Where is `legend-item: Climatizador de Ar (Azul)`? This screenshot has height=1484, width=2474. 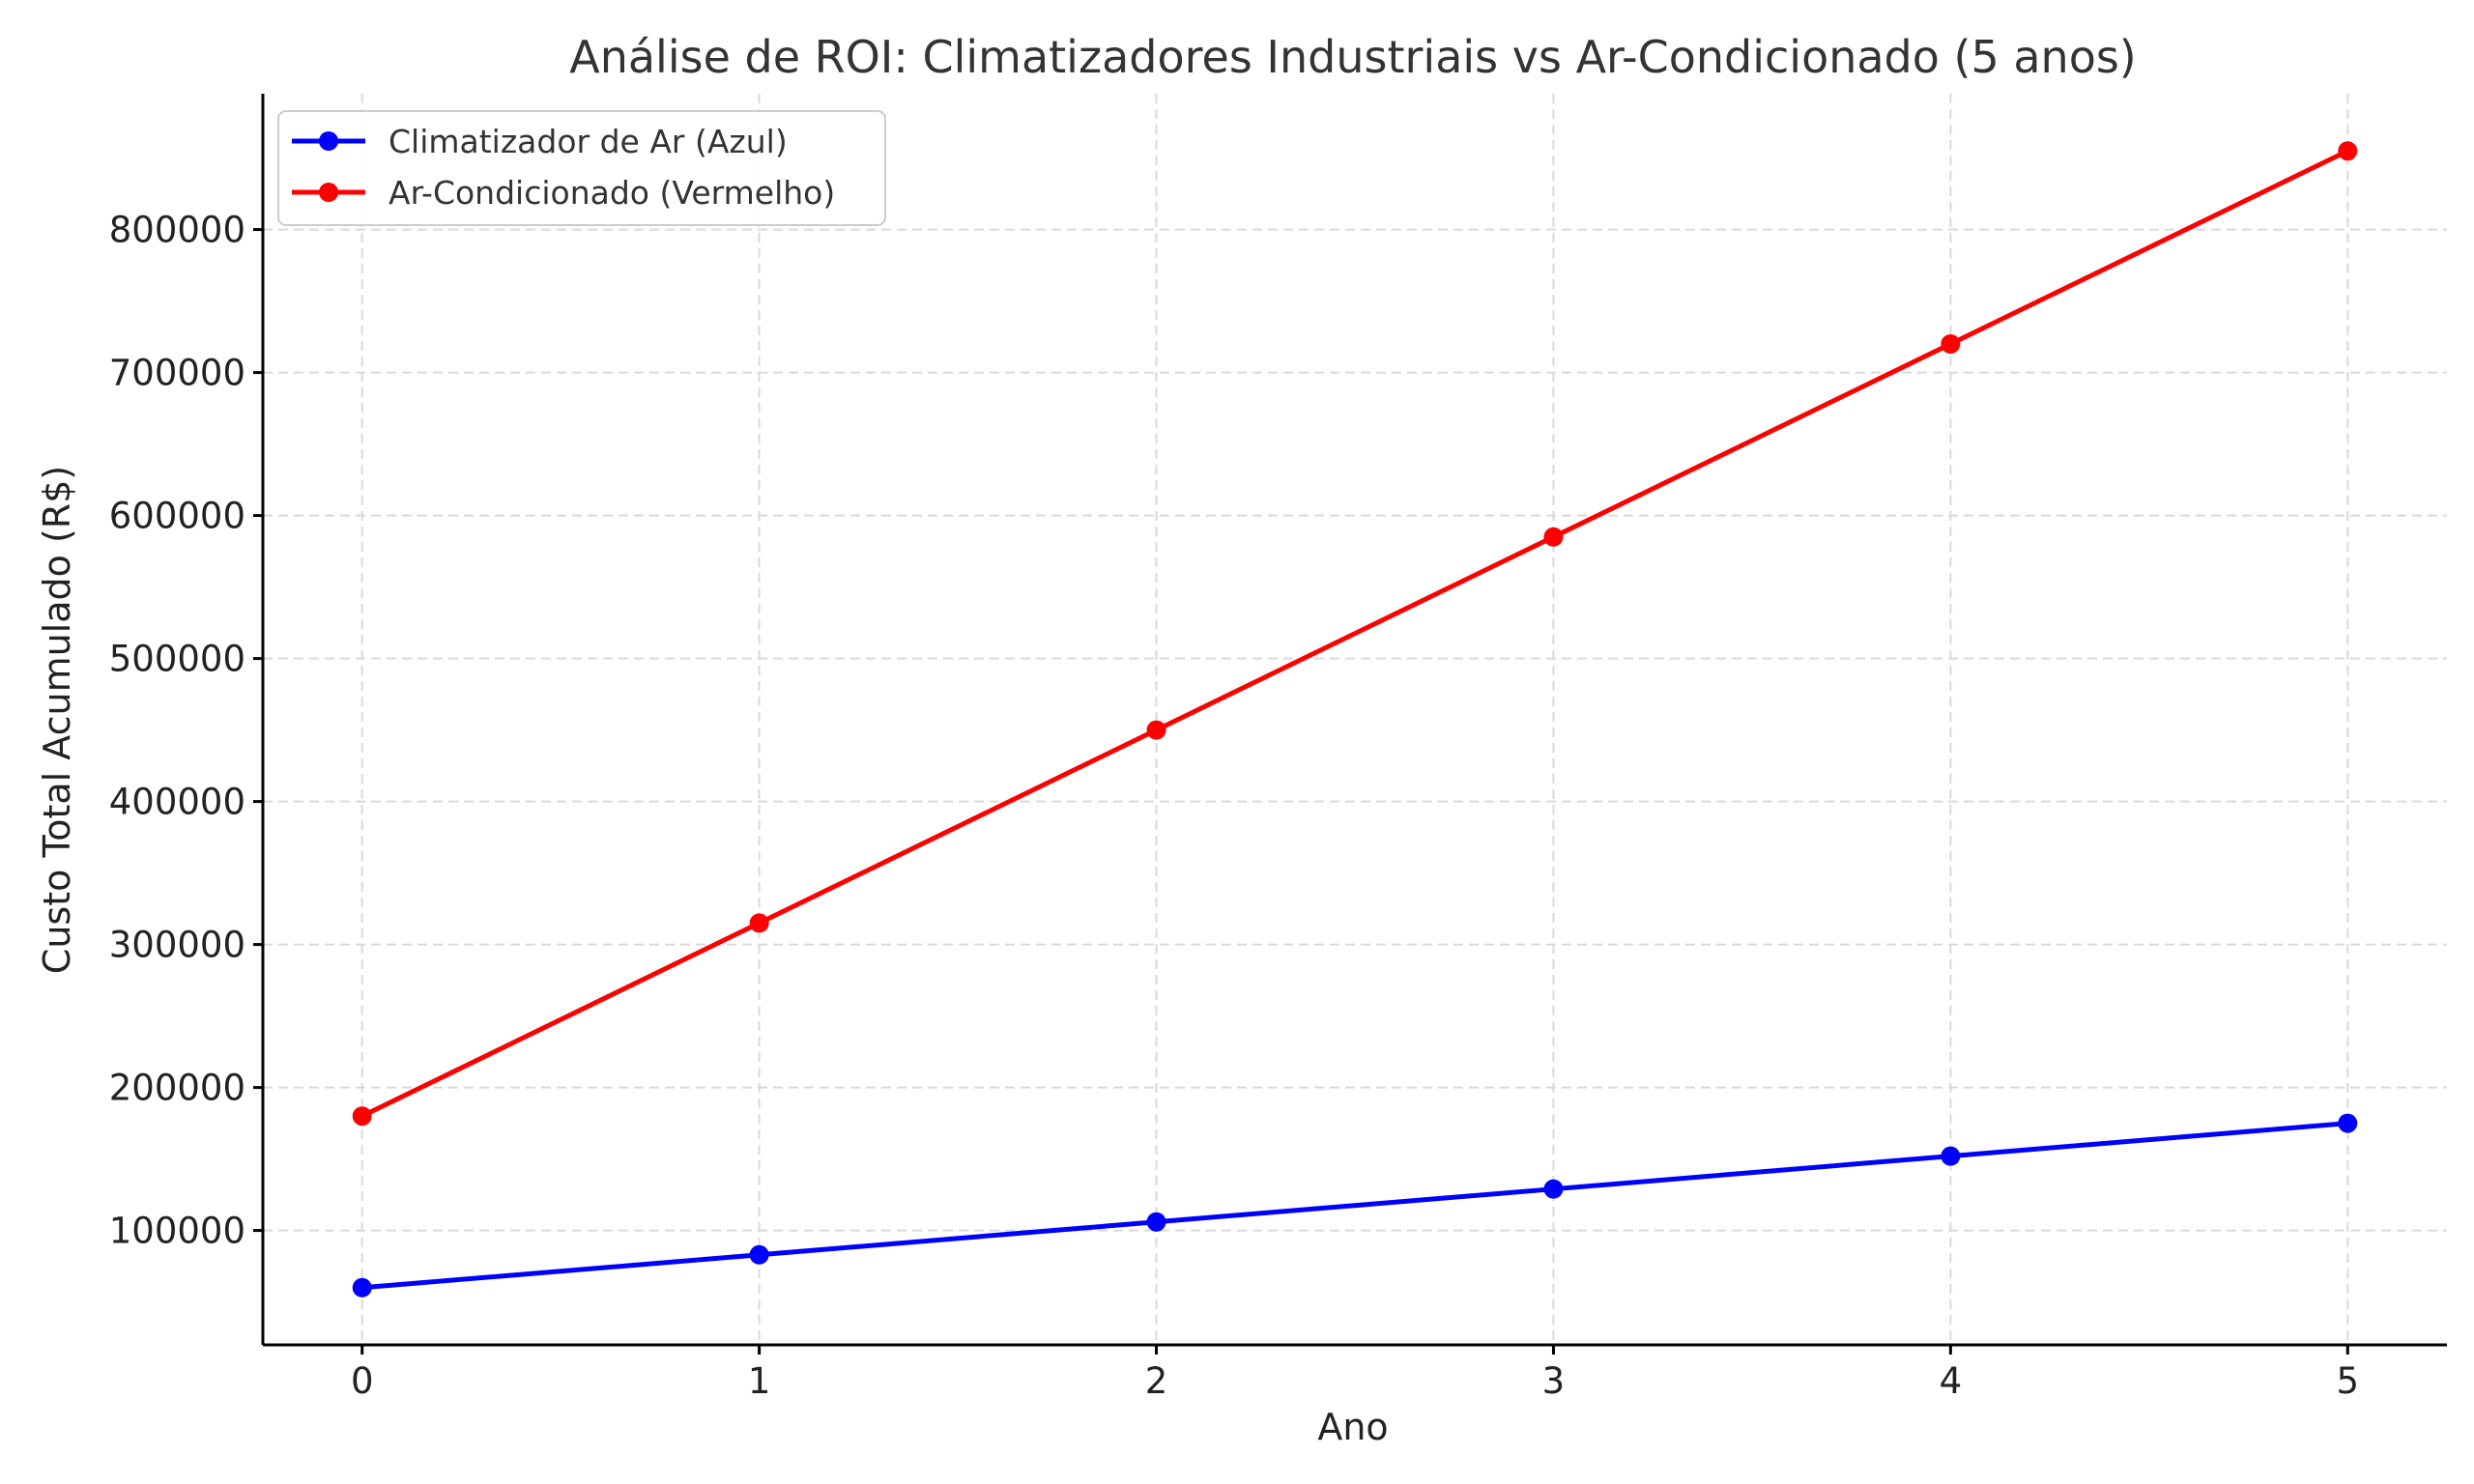
legend-item: Climatizador de Ar (Azul) is located at coordinates (540, 141).